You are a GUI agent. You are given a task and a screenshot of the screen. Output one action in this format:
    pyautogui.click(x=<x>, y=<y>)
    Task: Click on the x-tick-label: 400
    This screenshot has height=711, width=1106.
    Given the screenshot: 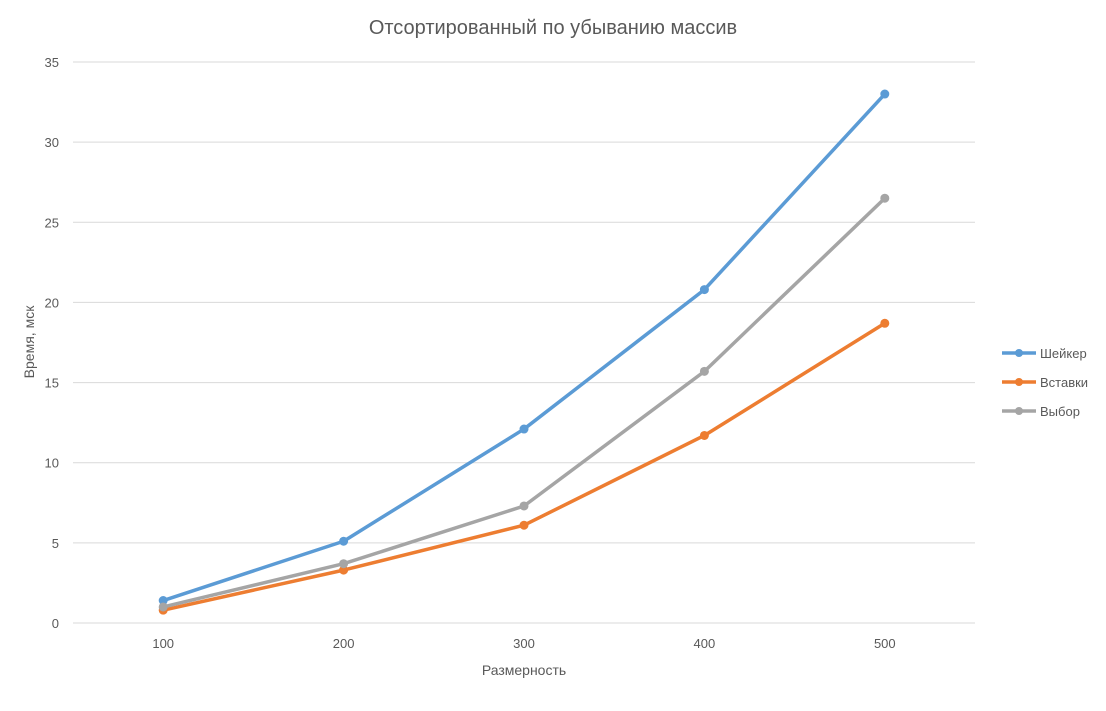 What is the action you would take?
    pyautogui.click(x=705, y=643)
    